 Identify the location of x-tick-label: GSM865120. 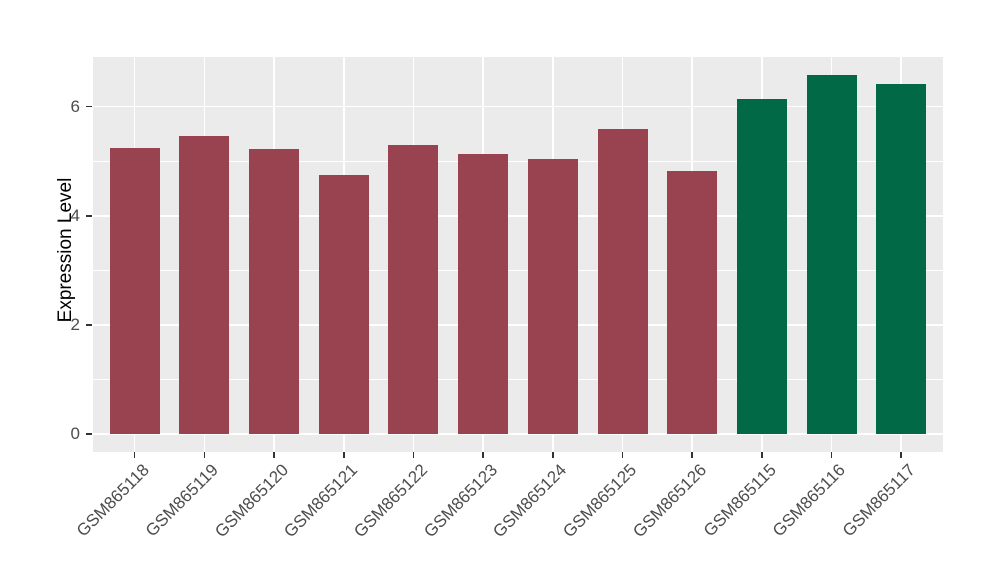
(251, 501).